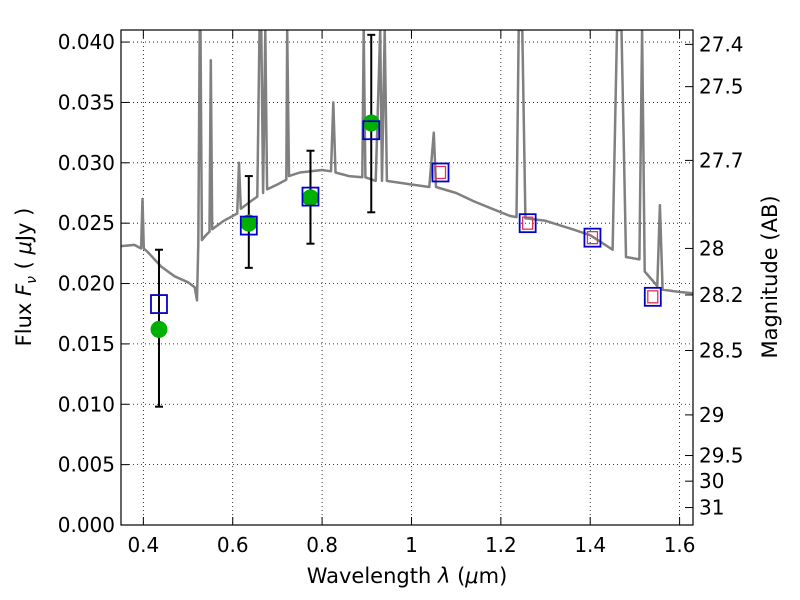 The width and height of the screenshot is (800, 600). Describe the element at coordinates (711, 248) in the screenshot. I see `y2-tick-label: 28` at that location.